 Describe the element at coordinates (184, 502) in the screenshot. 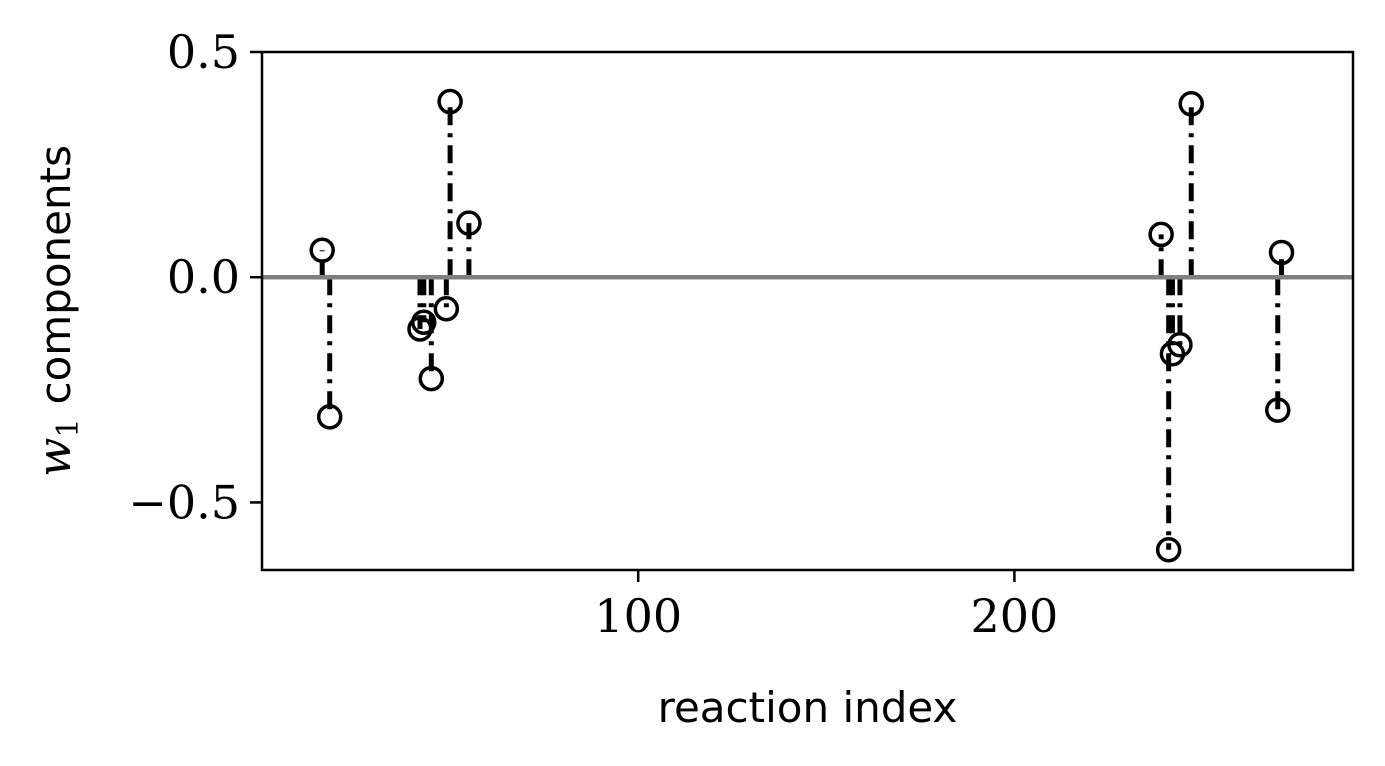

I see `y-tick-label: −0.5` at that location.